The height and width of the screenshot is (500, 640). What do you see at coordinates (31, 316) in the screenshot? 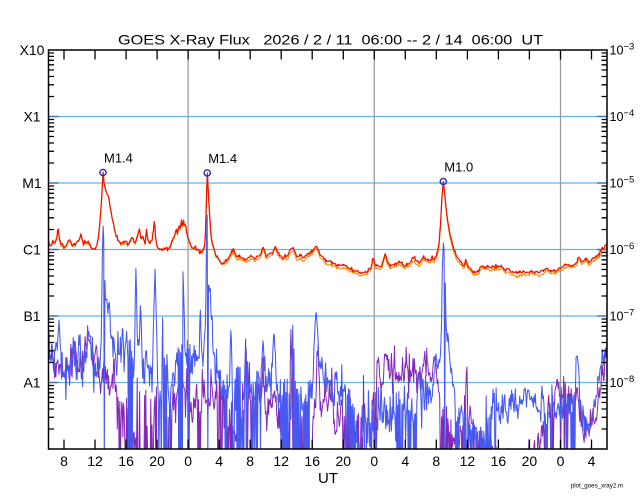
I see `svg-text: B1` at bounding box center [31, 316].